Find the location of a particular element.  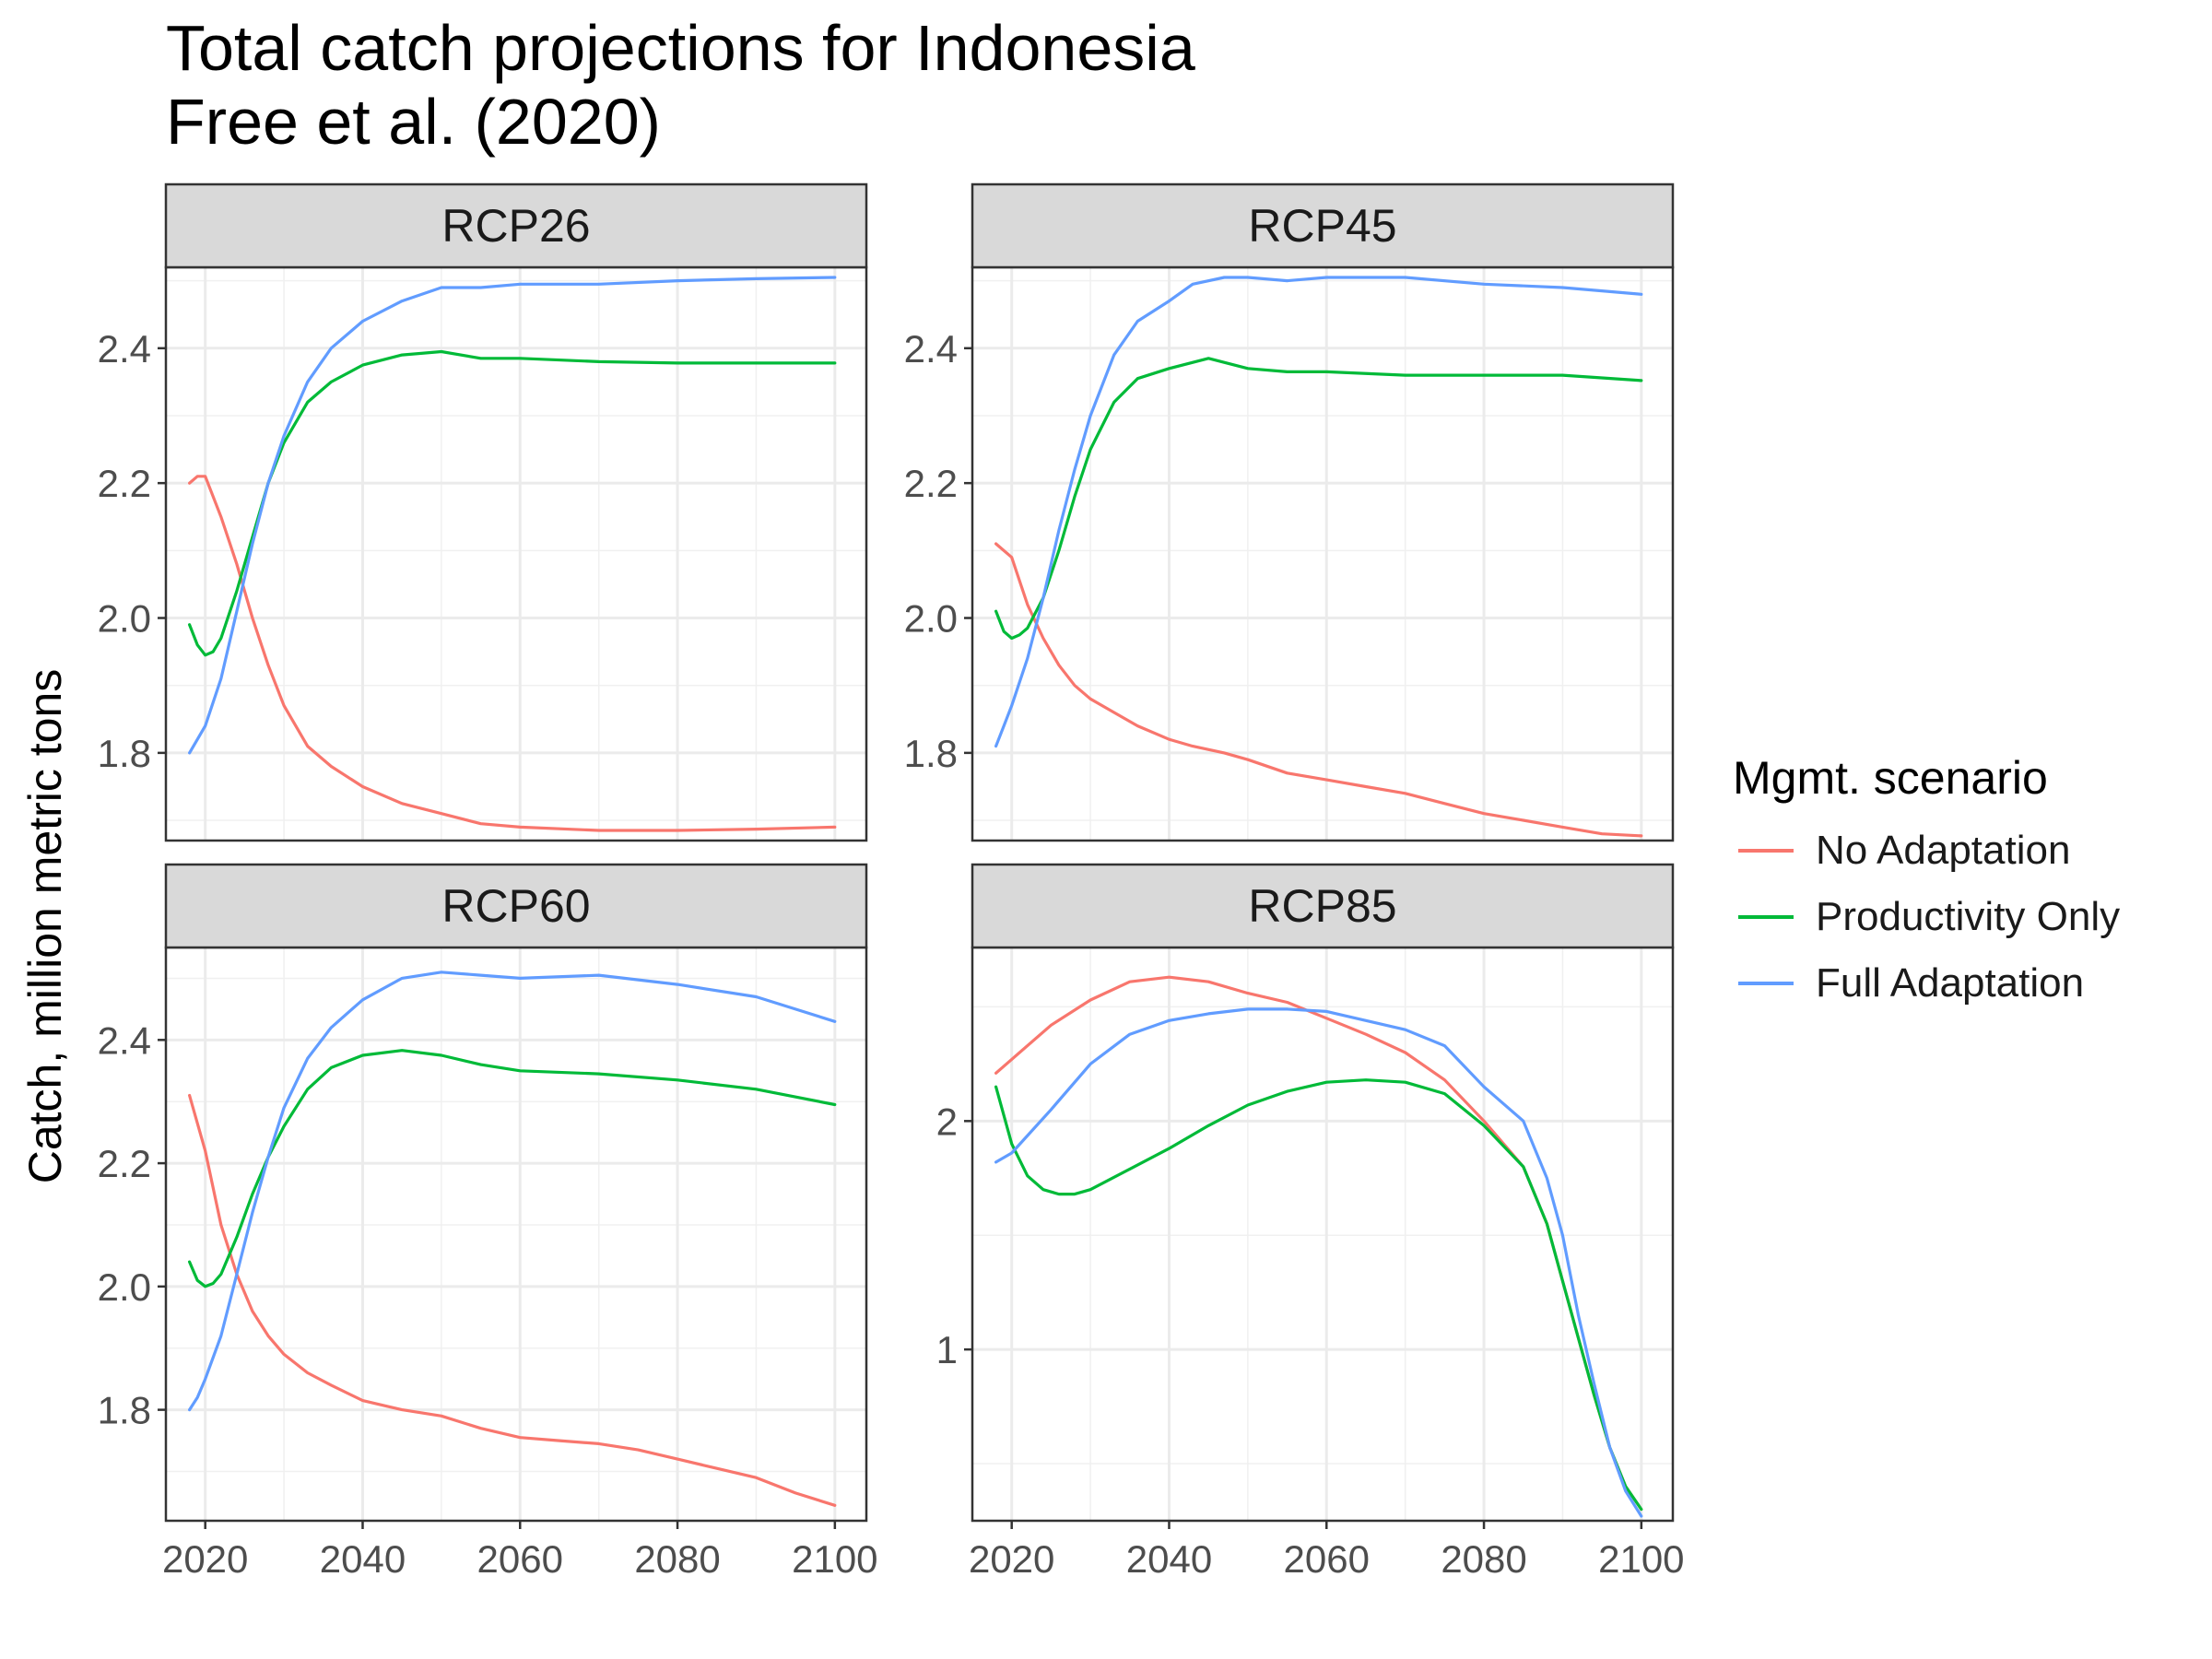

legend-key-no-adaptation is located at coordinates (1766, 851).